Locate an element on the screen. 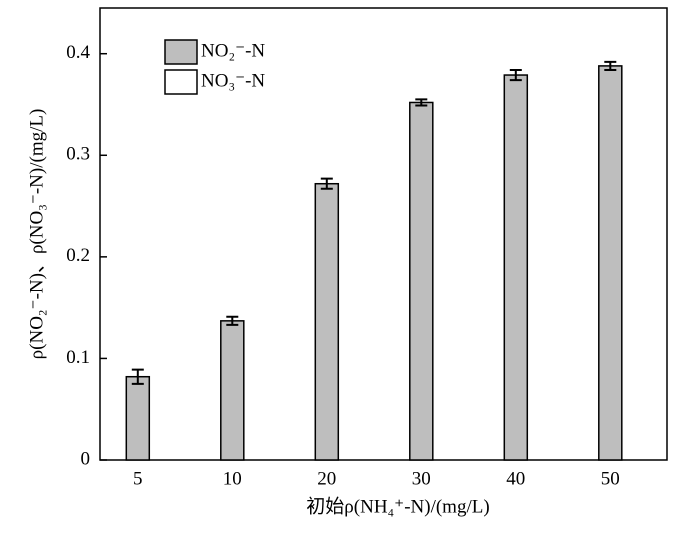 Image resolution: width=700 pixels, height=534 pixels. x-tick-label: 10 is located at coordinates (232, 478).